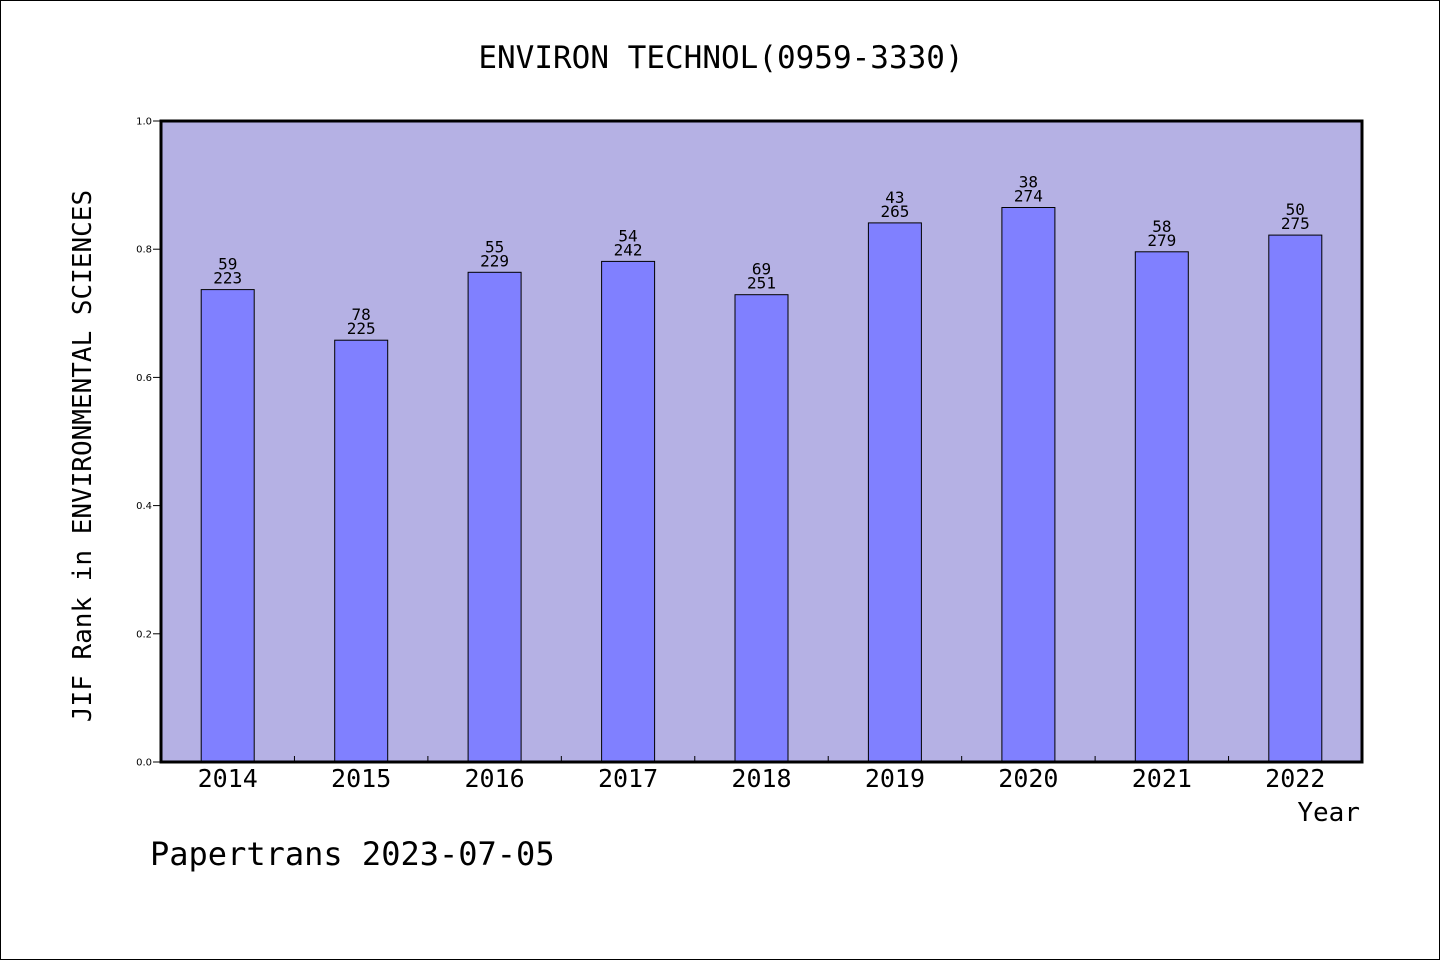 The width and height of the screenshot is (1440, 960). Describe the element at coordinates (720, 58) in the screenshot. I see `chart-title: ENVIRON TECHNOL(0959-3330)` at that location.